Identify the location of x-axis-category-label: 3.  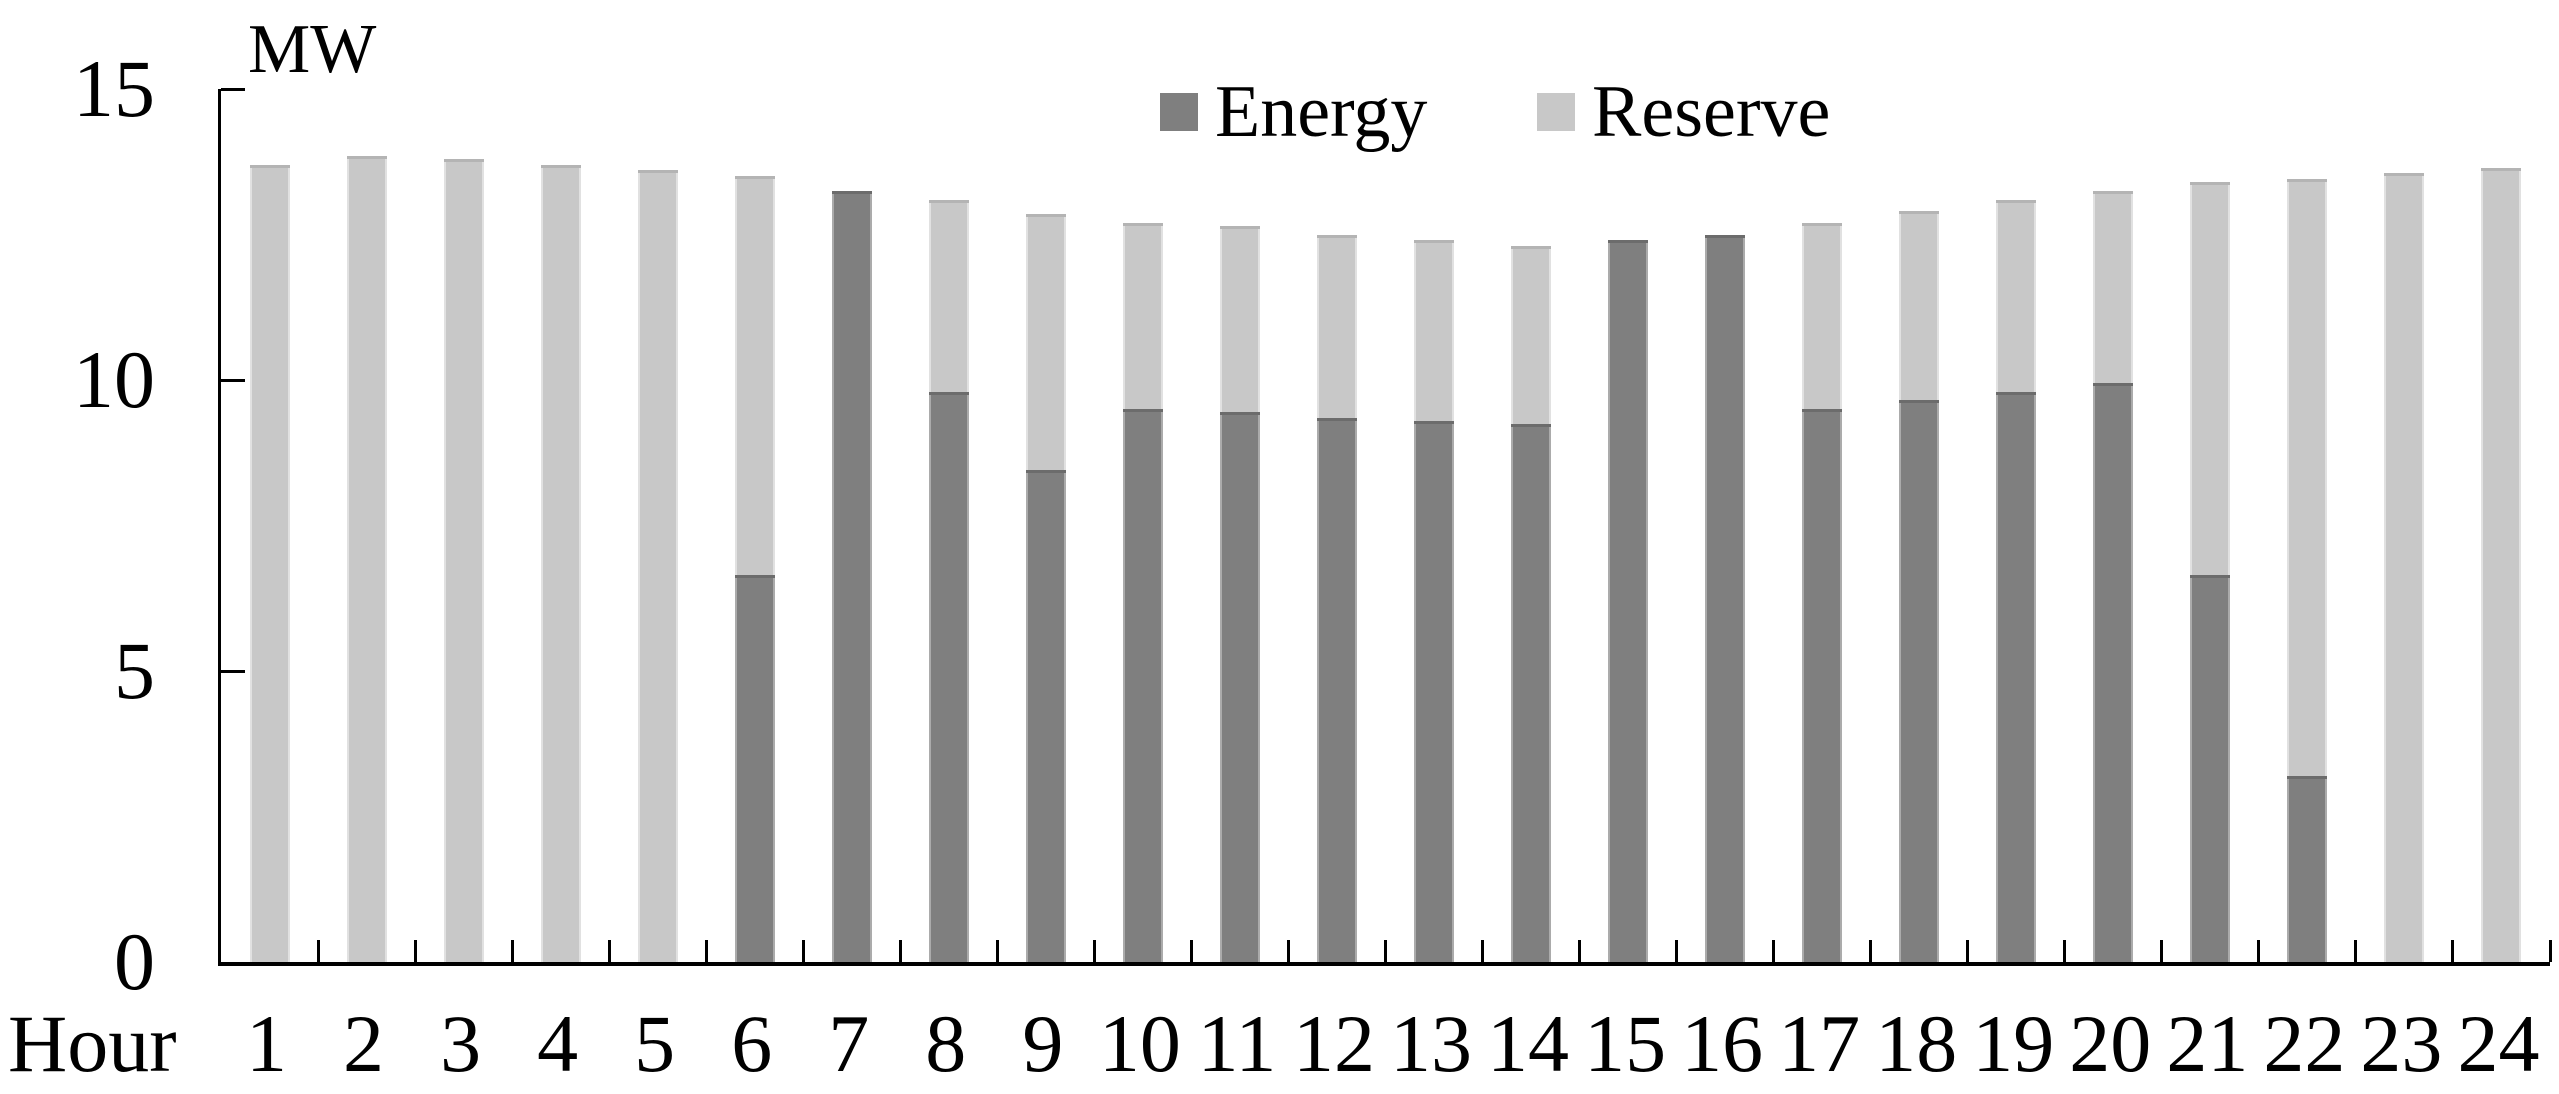
(461, 1043).